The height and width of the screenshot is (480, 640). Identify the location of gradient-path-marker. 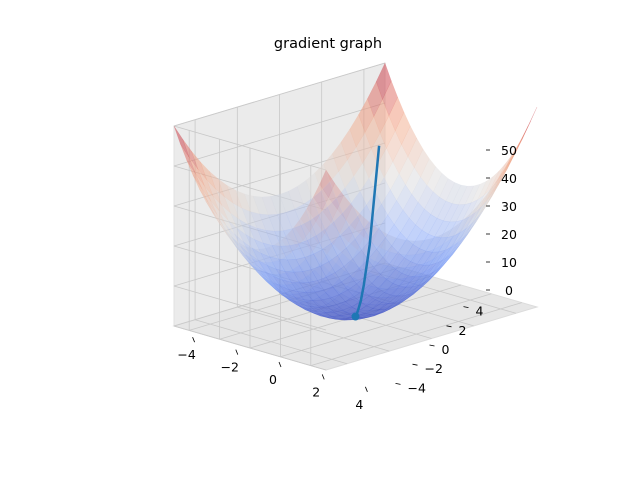
(355, 316).